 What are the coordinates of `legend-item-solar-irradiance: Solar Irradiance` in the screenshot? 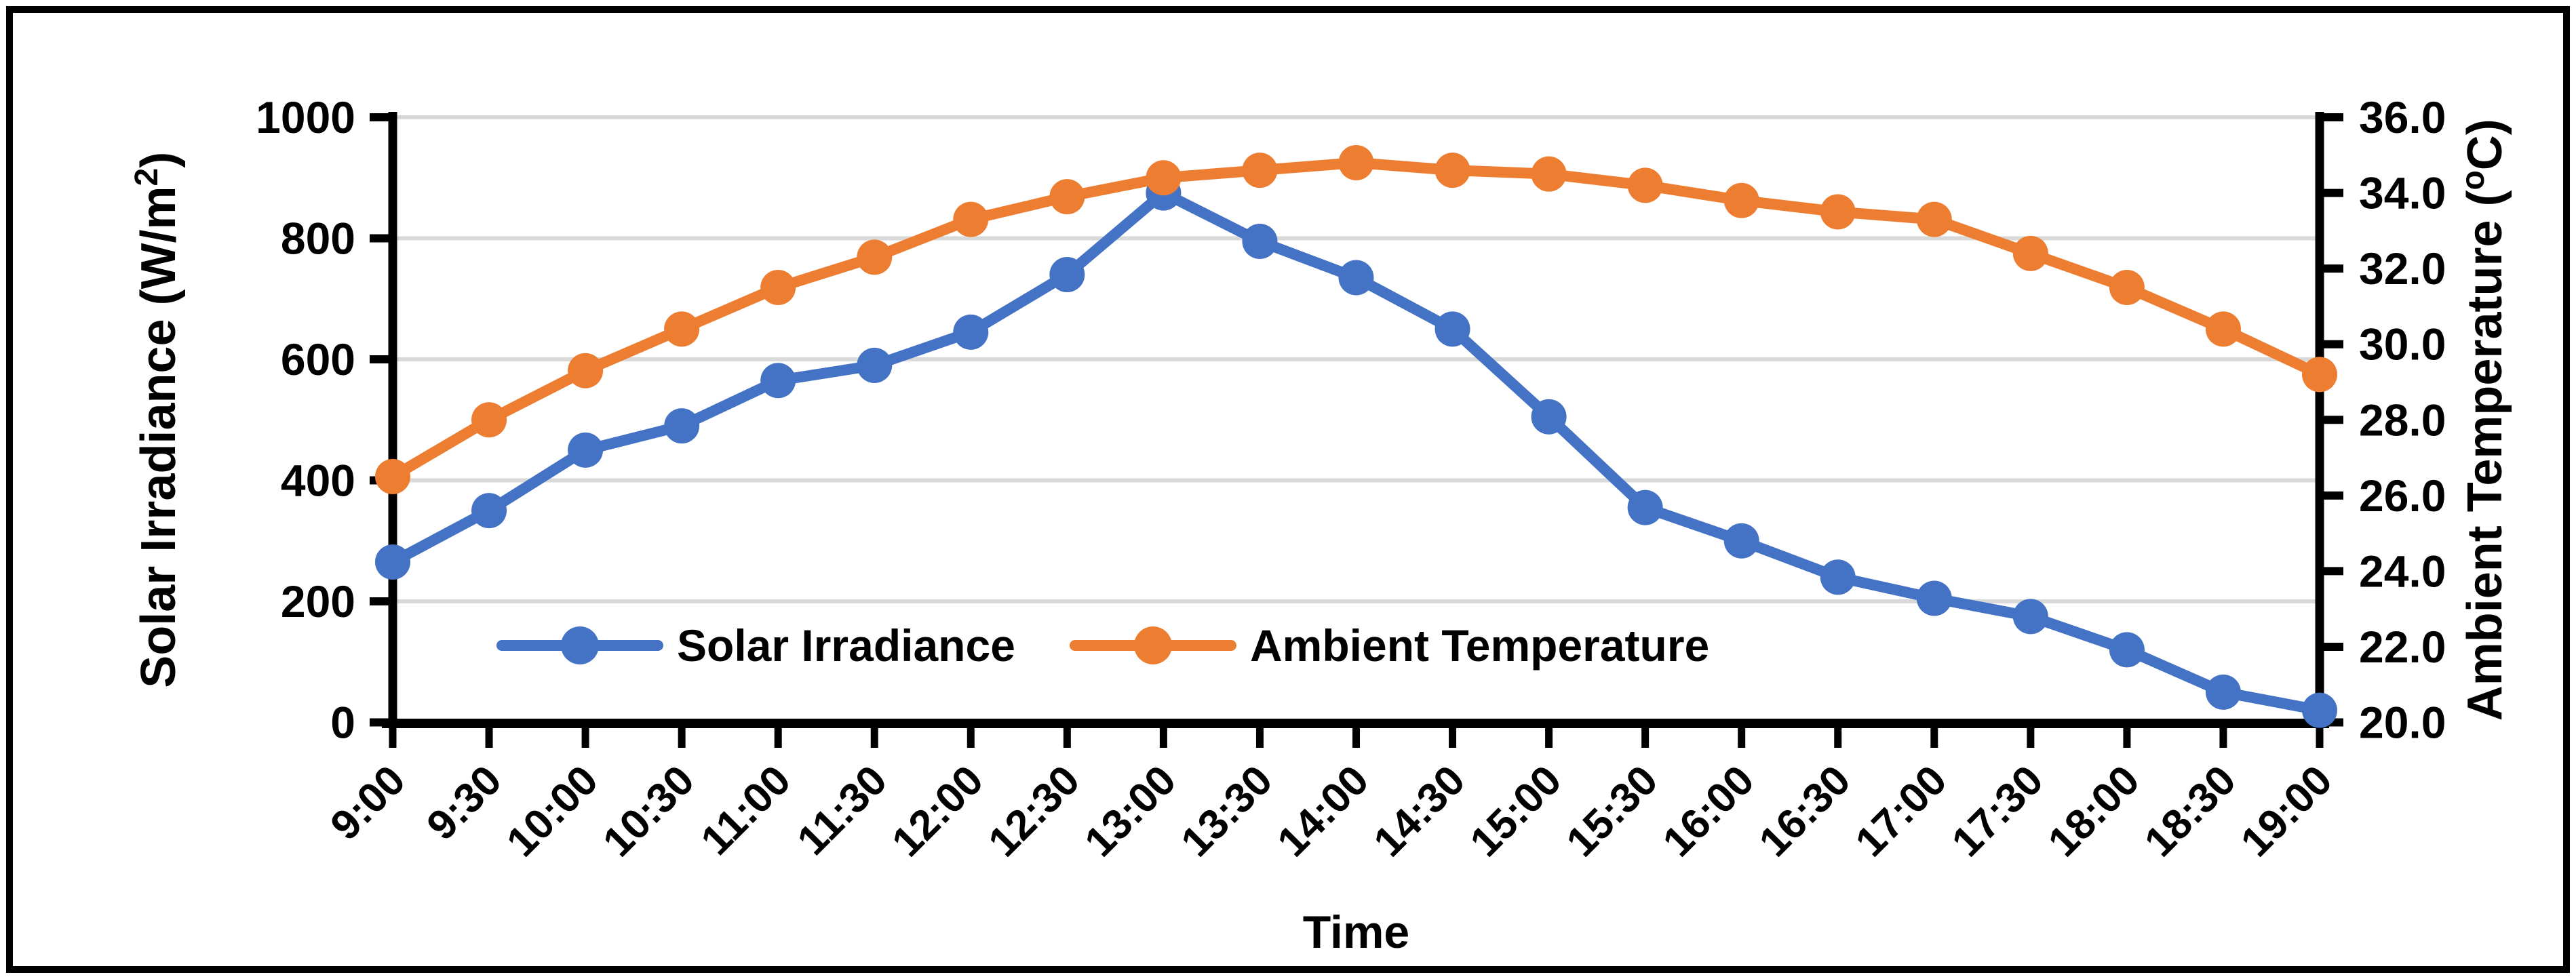 It's located at (755, 645).